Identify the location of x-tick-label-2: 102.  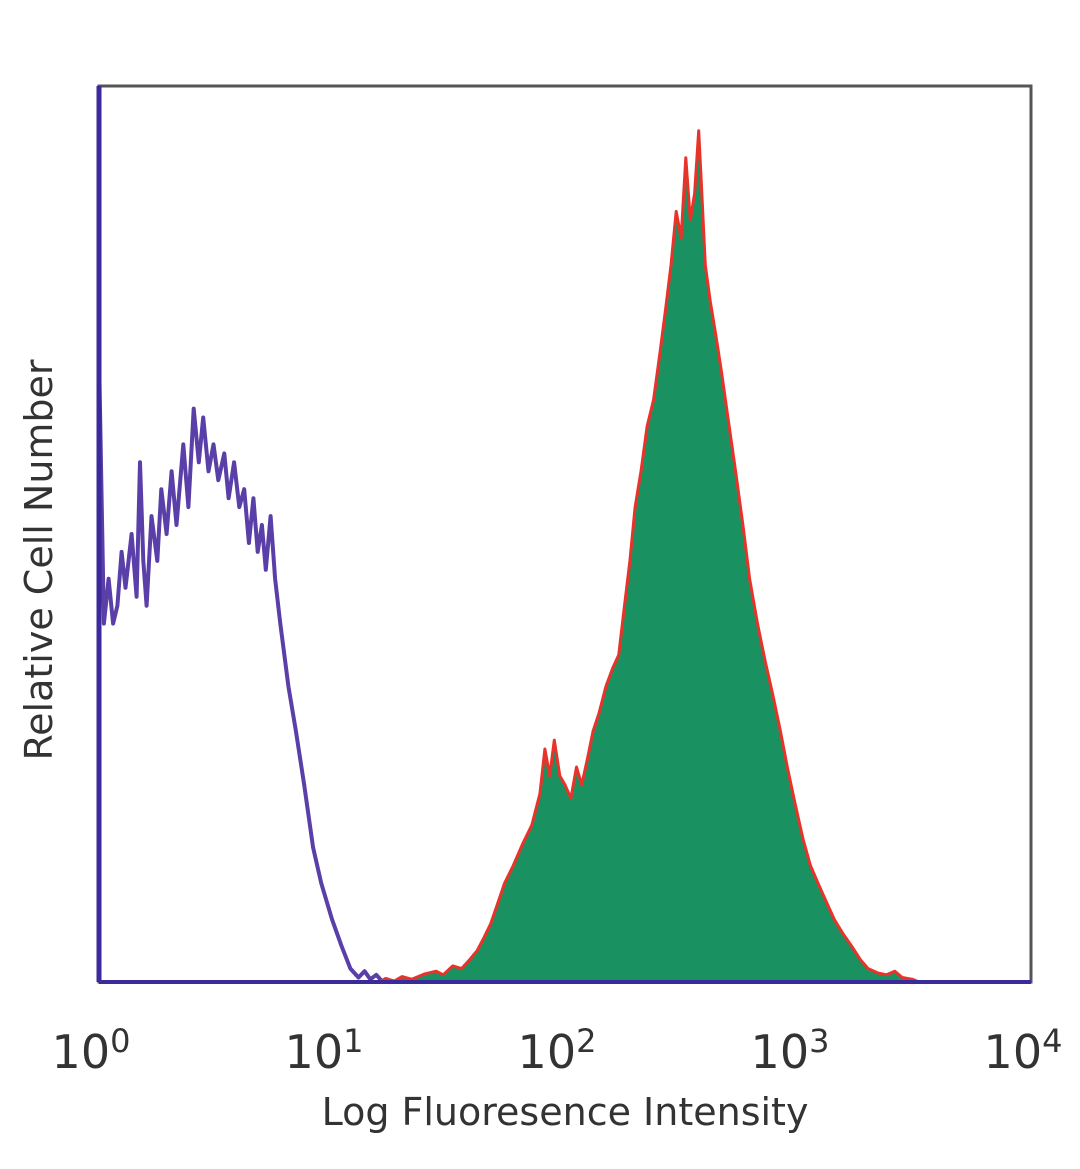
(557, 1050).